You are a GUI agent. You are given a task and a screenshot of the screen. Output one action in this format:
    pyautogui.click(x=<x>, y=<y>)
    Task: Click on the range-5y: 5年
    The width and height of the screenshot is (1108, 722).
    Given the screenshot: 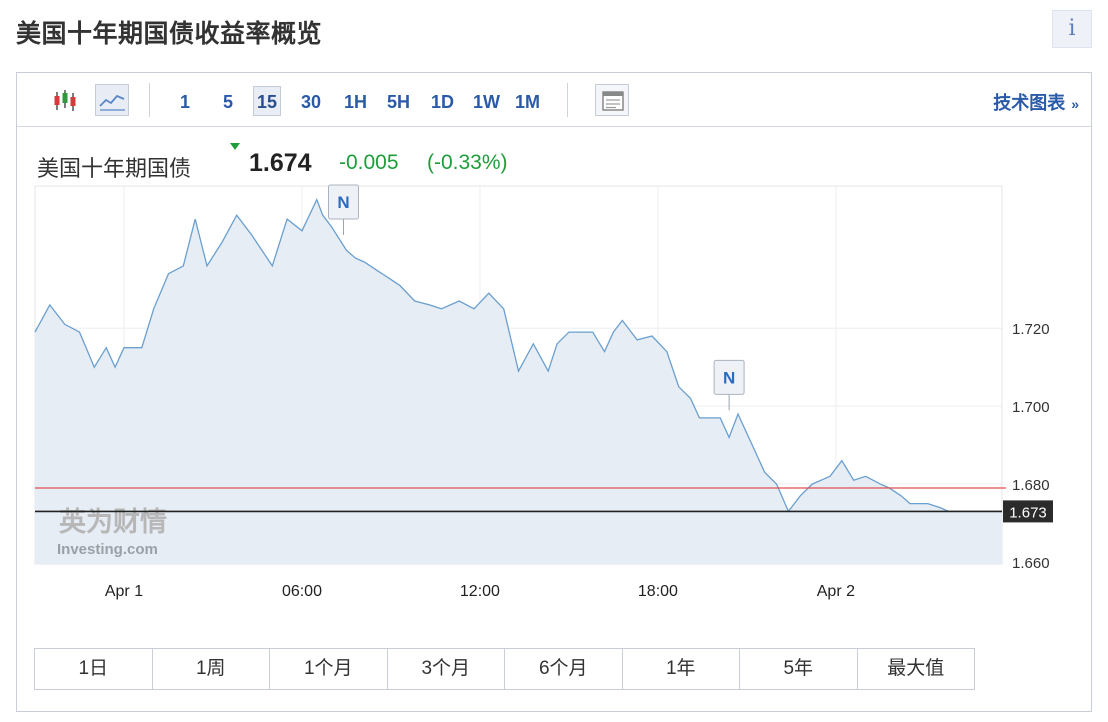 What is the action you would take?
    pyautogui.click(x=799, y=669)
    